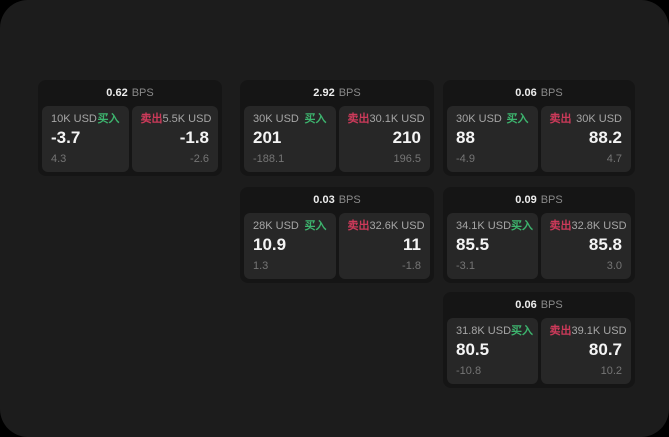  What do you see at coordinates (526, 200) in the screenshot?
I see `spread-value: 0.09` at bounding box center [526, 200].